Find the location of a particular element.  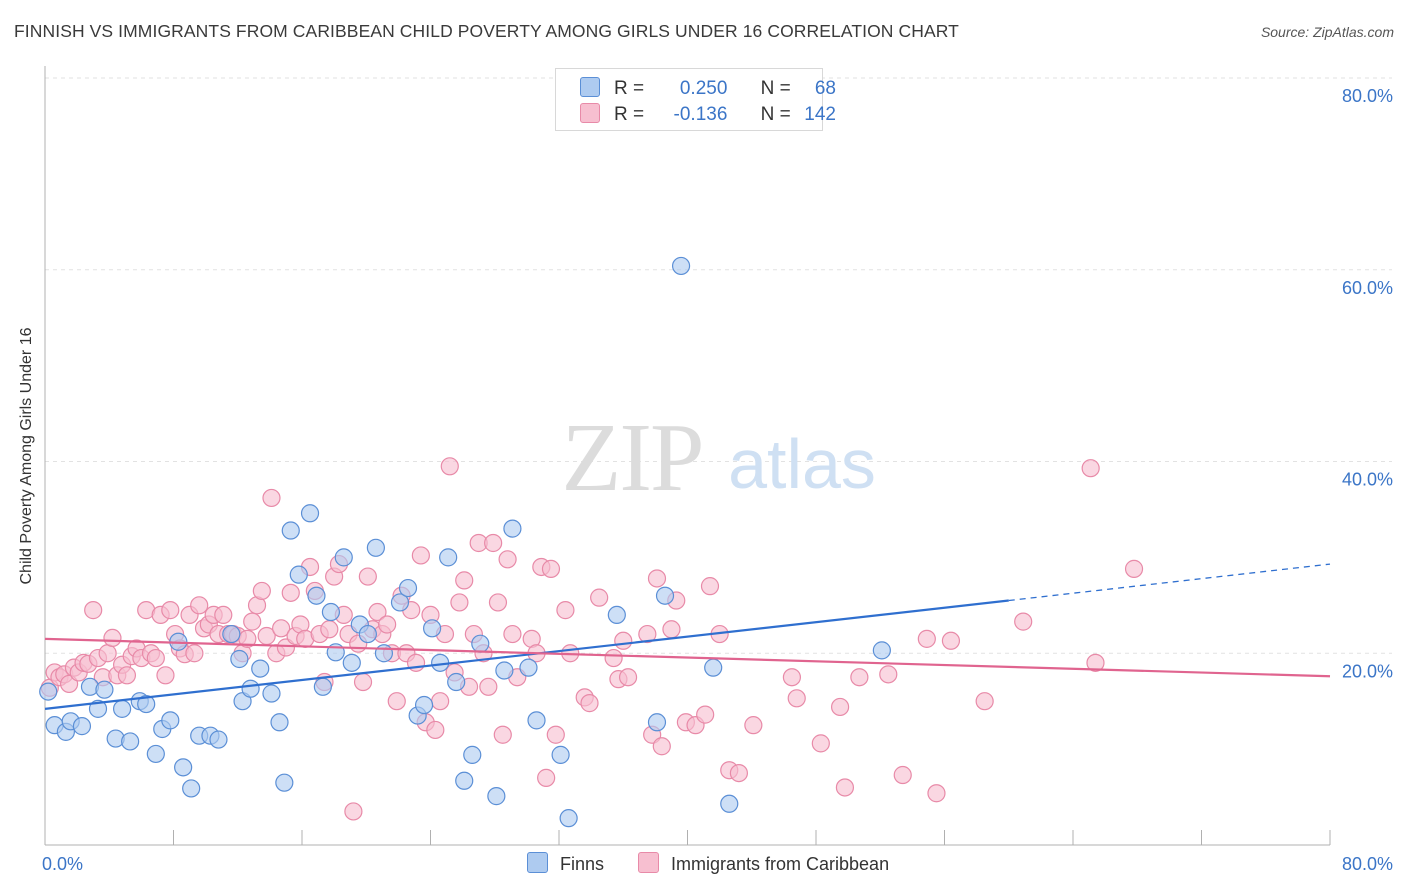

caribbean-n-value: 142 is located at coordinates (820, 114).